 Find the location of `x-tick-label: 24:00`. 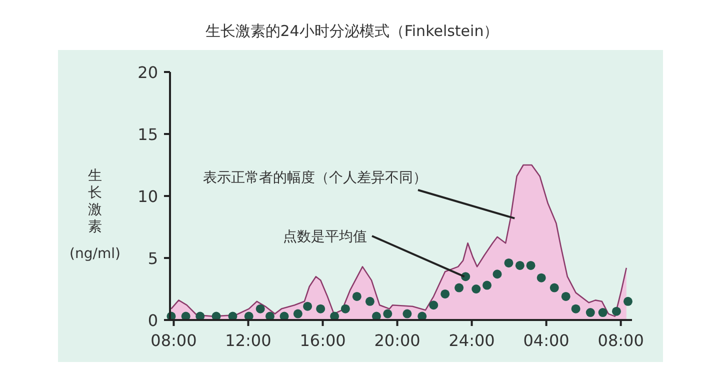

x-tick-label: 24:00 is located at coordinates (471, 340).